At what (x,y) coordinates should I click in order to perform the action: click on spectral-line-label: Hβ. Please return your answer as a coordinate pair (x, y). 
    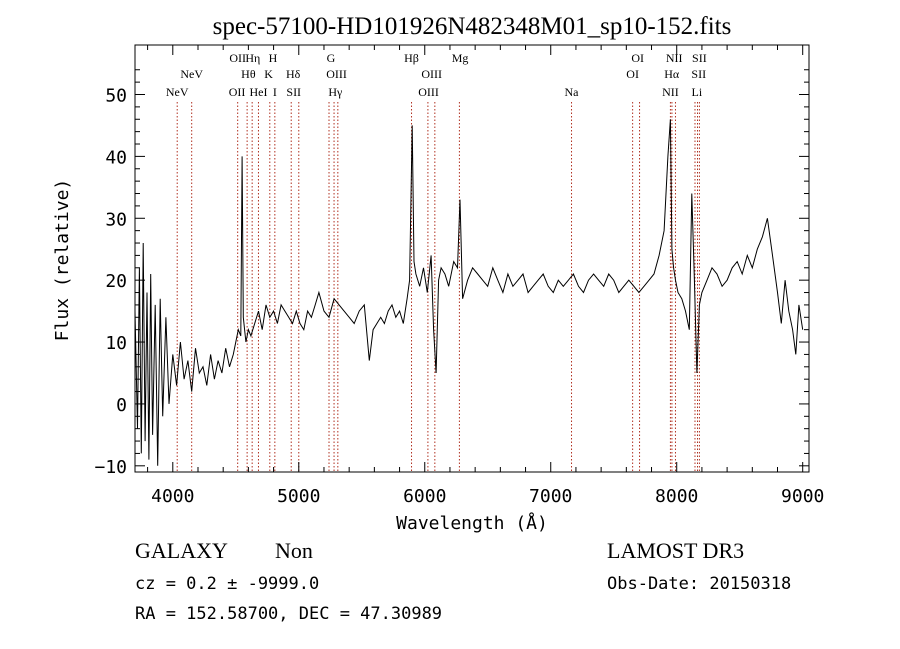
    Looking at the image, I should click on (411, 58).